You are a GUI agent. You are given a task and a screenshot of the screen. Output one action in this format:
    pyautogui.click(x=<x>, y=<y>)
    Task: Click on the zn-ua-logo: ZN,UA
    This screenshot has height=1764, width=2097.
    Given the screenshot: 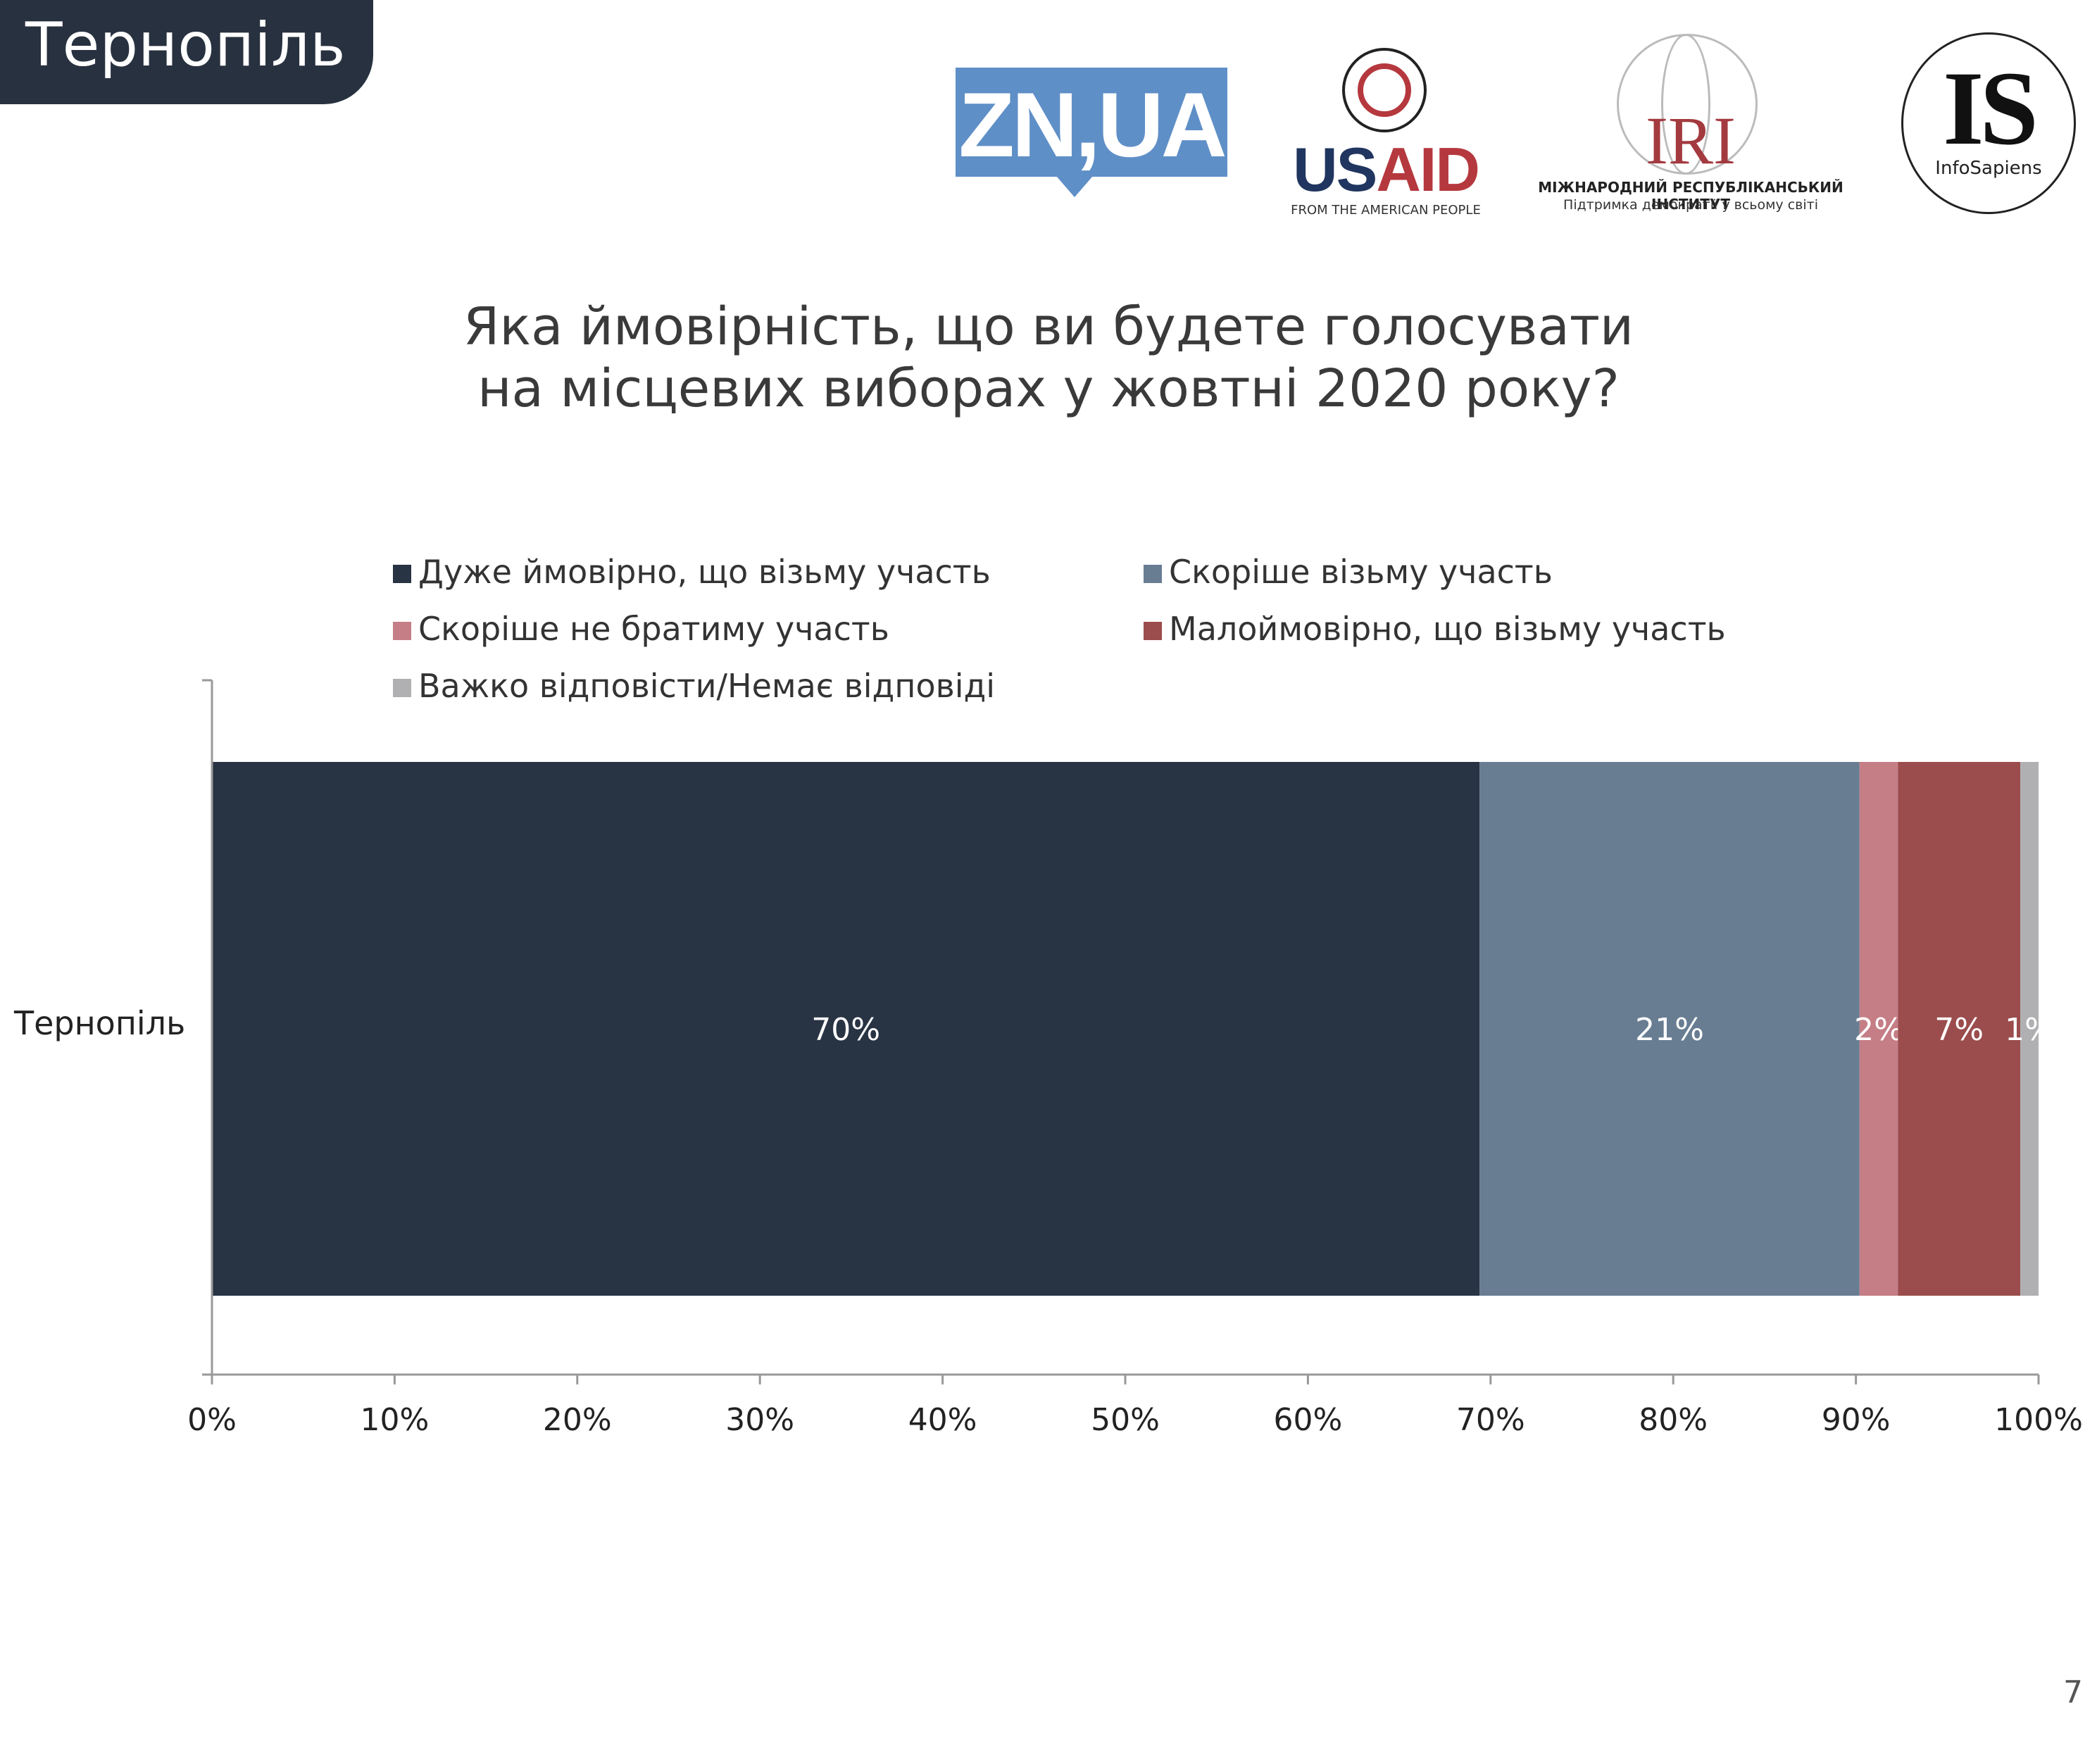 What is the action you would take?
    pyautogui.click(x=1091, y=122)
    